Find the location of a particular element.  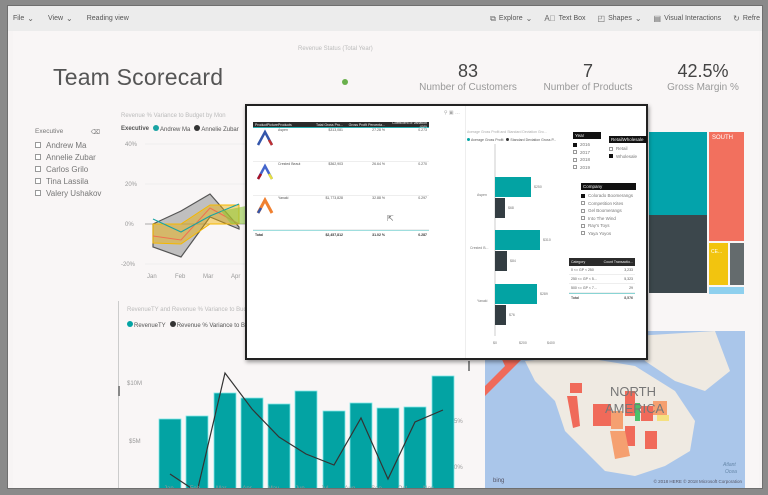

table-row: Yanaki $1,773,828 32.88 % 0.297 is located at coordinates (341, 213).